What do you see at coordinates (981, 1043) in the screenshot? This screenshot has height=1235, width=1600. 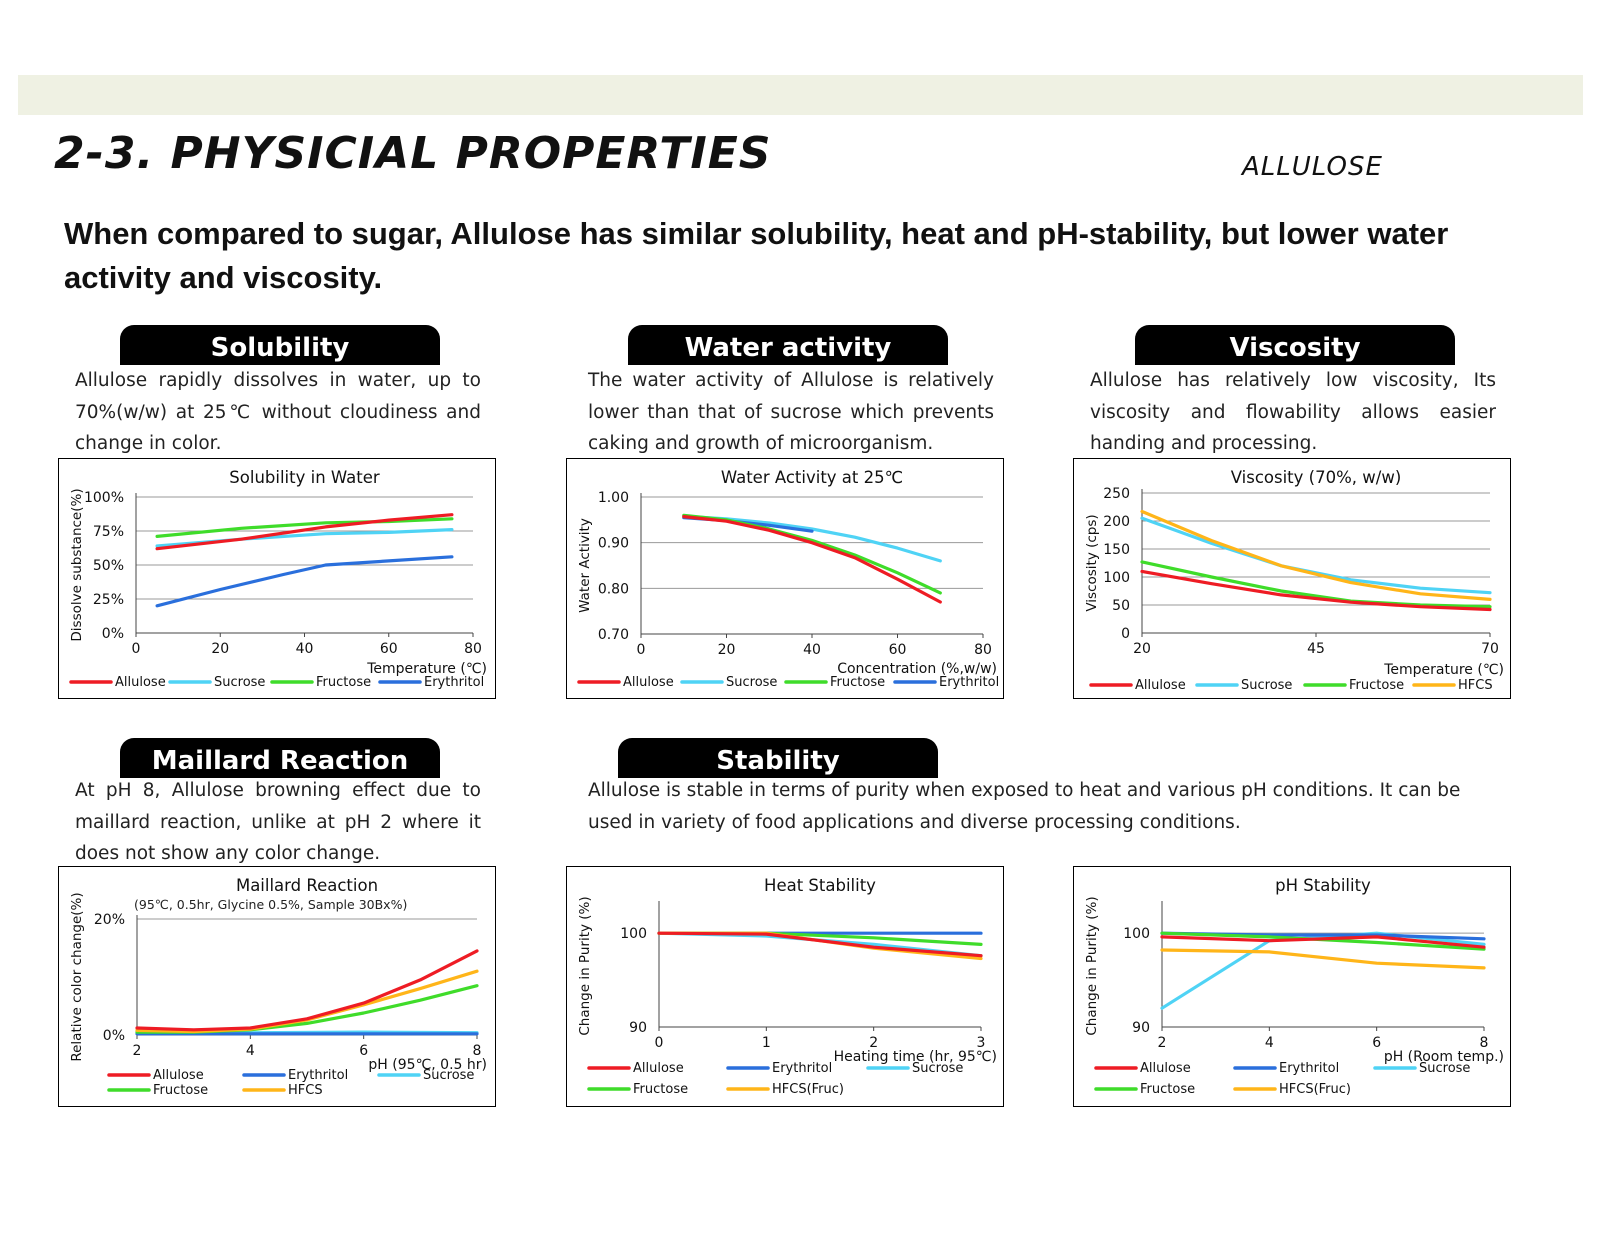 I see `x-tick-label: 3` at bounding box center [981, 1043].